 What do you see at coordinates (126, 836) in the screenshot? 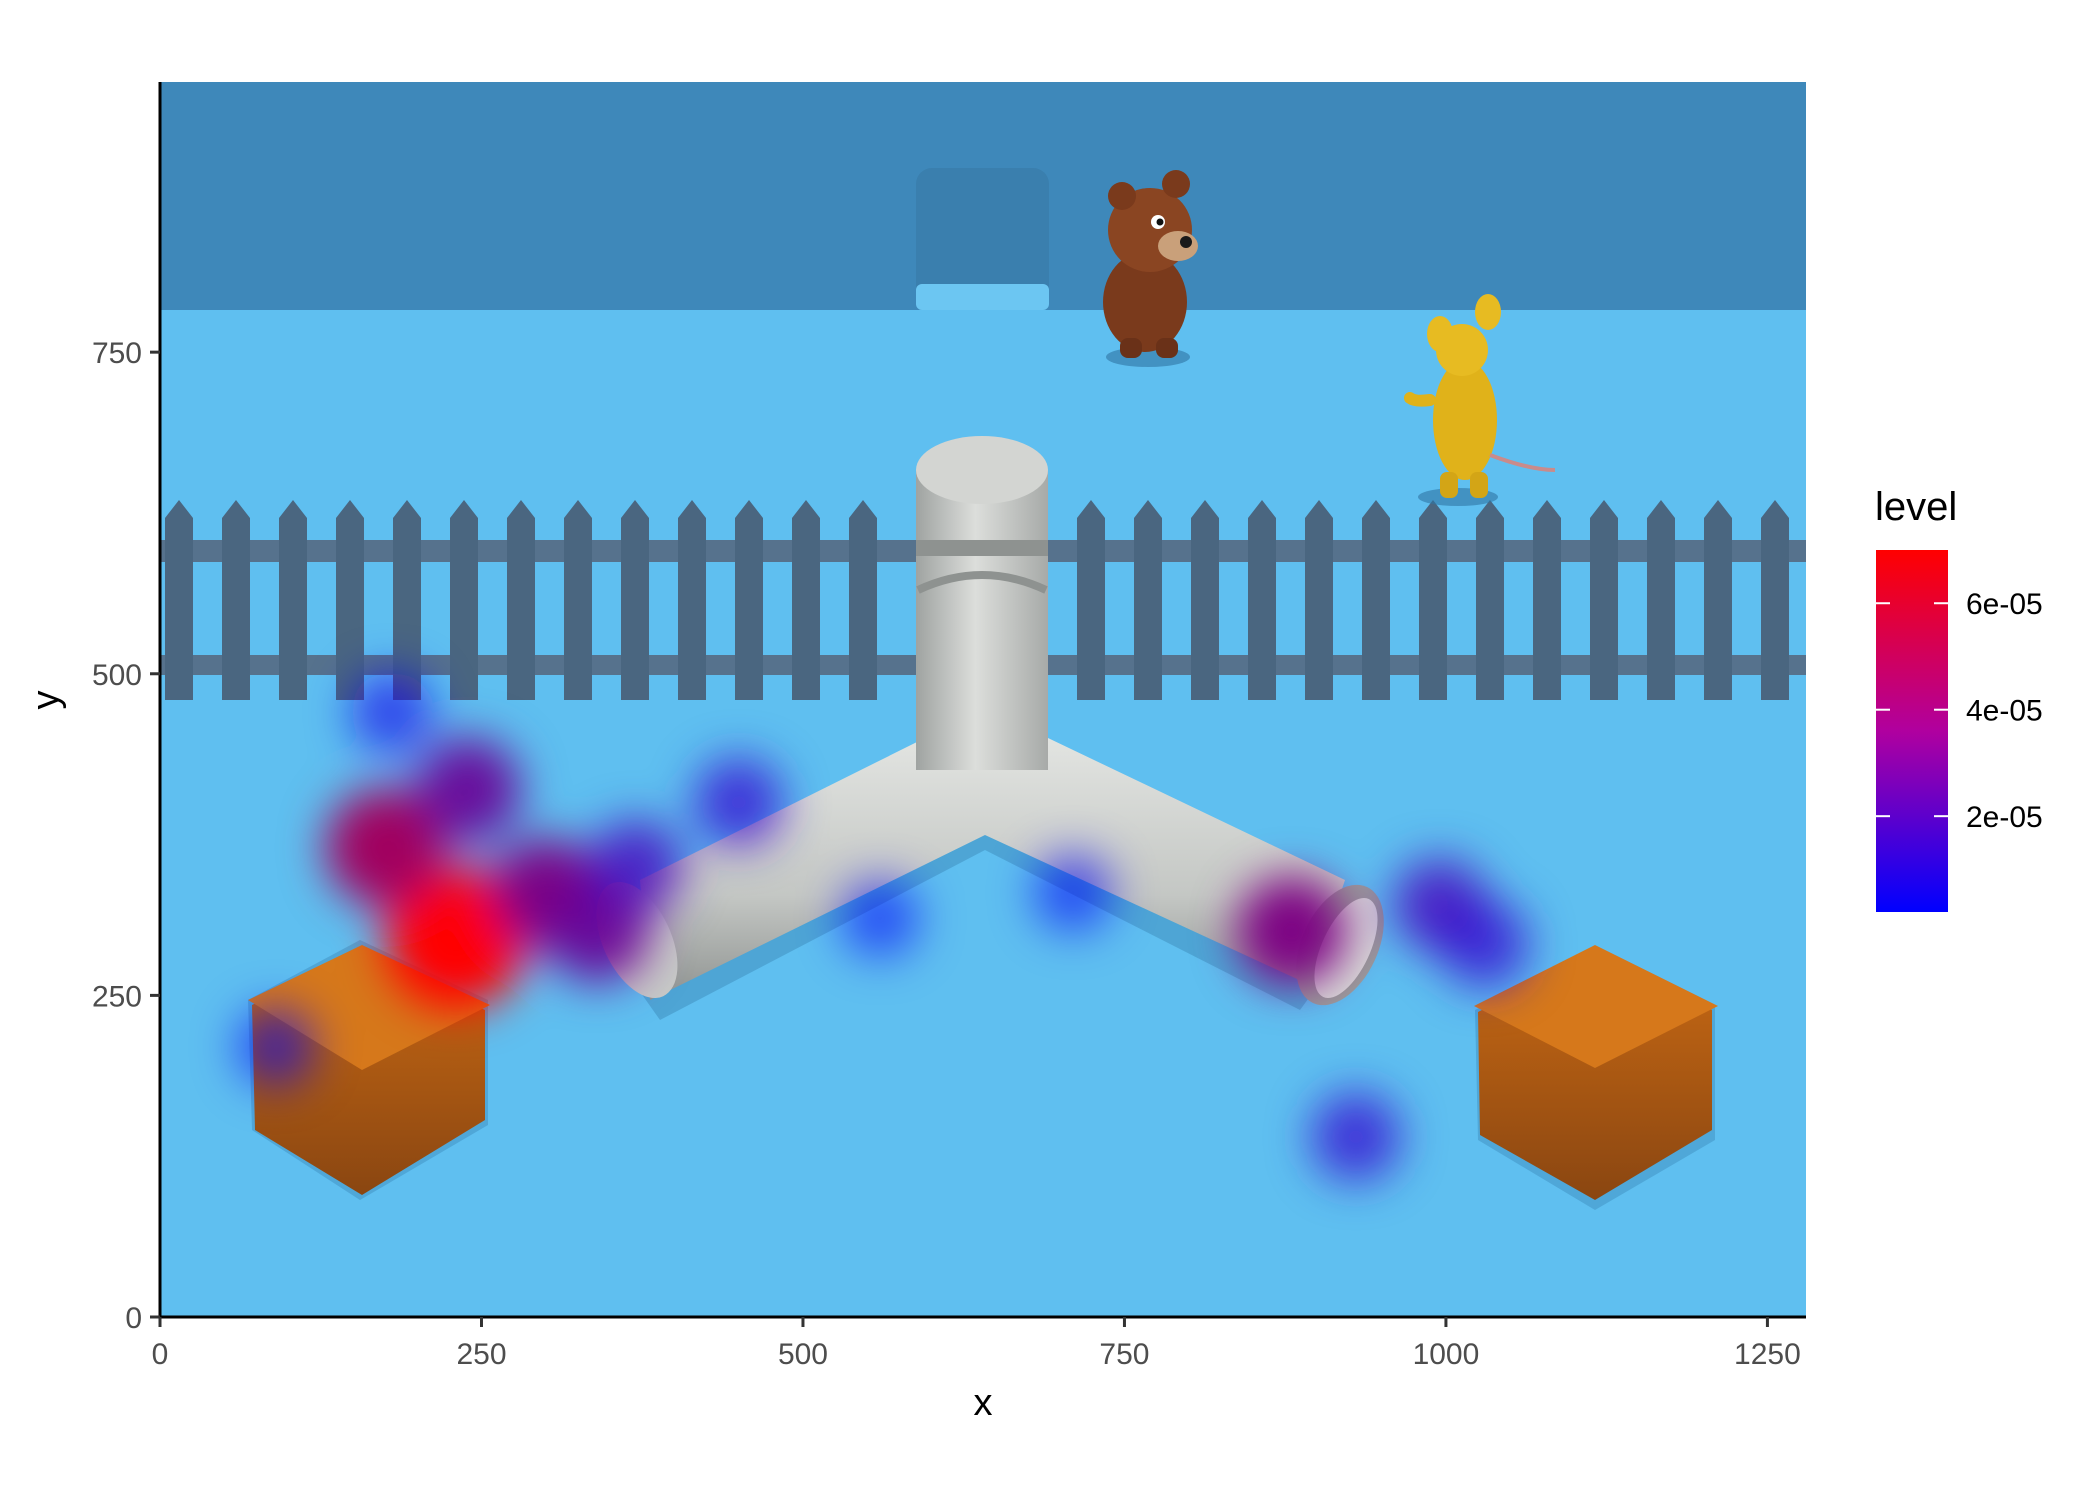
I see `y-axis-ticks: 0 250 500 750` at bounding box center [126, 836].